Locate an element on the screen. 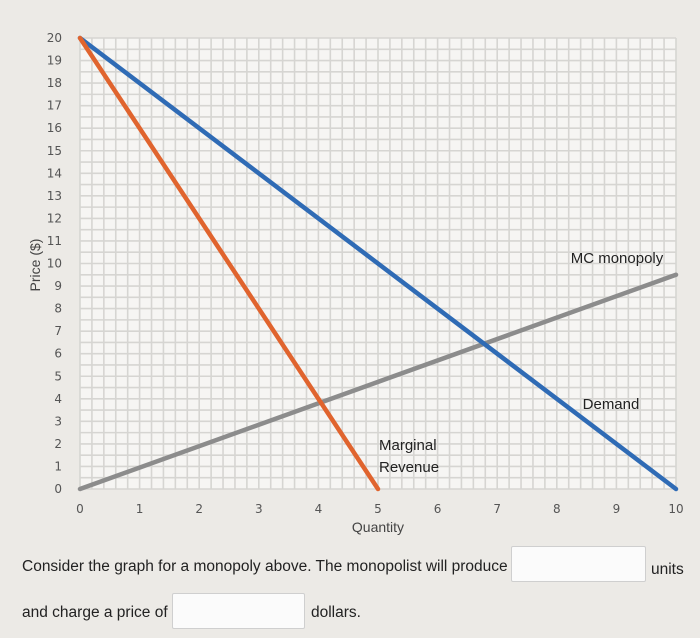 This screenshot has height=638, width=700. marginal-revenue-label: Marginal is located at coordinates (408, 445).